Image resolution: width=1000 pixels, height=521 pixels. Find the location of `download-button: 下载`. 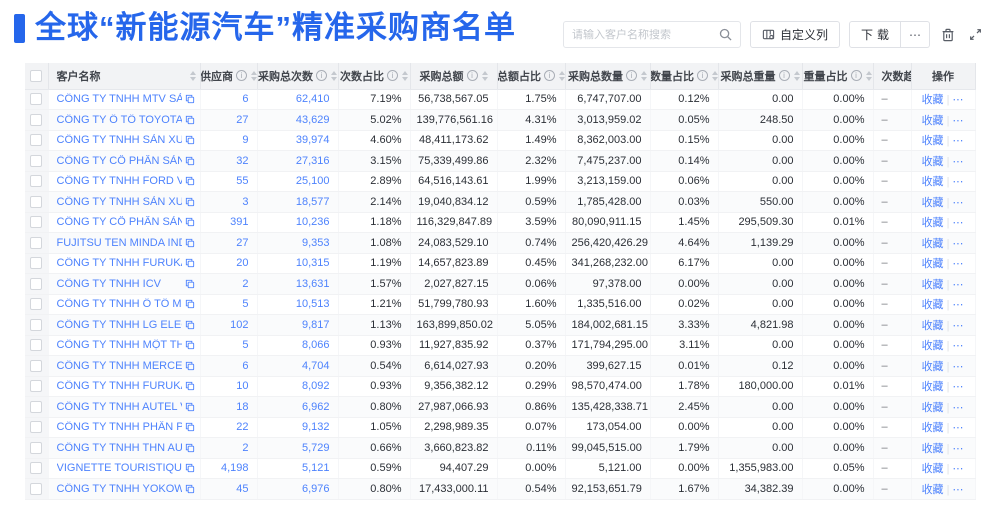

download-button: 下载 is located at coordinates (874, 34).